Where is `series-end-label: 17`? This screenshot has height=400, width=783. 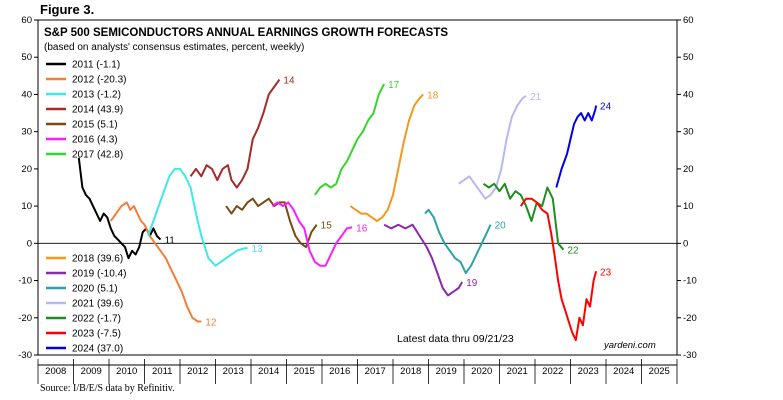
series-end-label: 17 is located at coordinates (394, 85).